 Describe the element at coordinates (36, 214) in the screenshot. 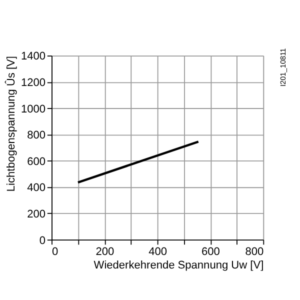

I see `y-tick-label: 200` at that location.